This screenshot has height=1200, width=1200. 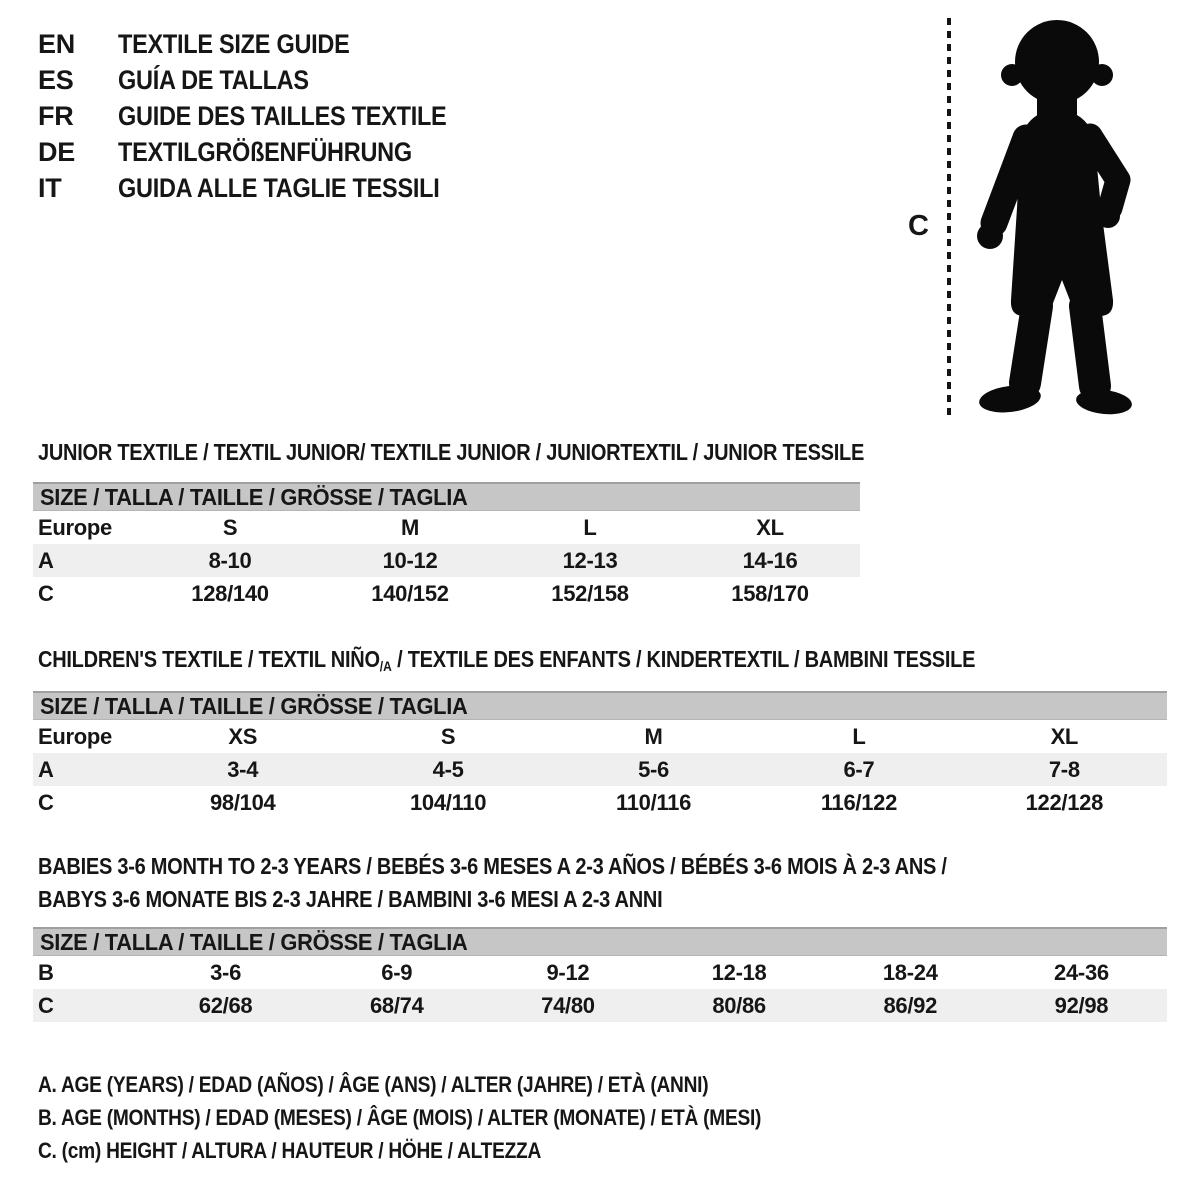 I want to click on height-dashed-line, so click(x=949, y=218).